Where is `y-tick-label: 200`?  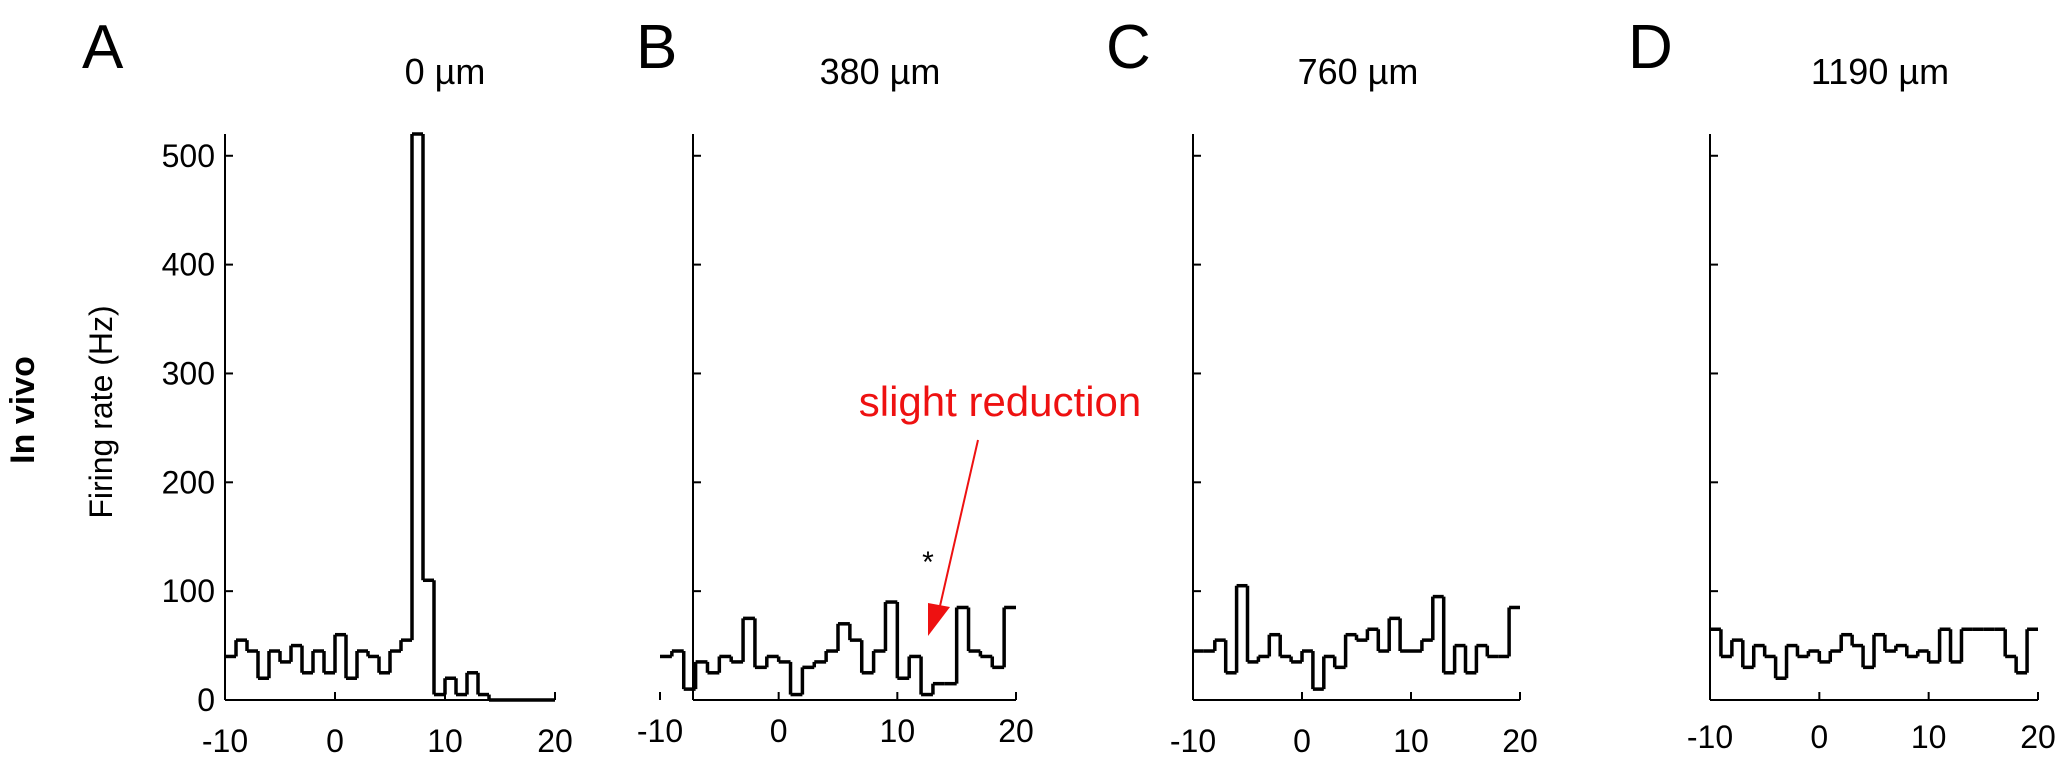 y-tick-label: 200 is located at coordinates (188, 482).